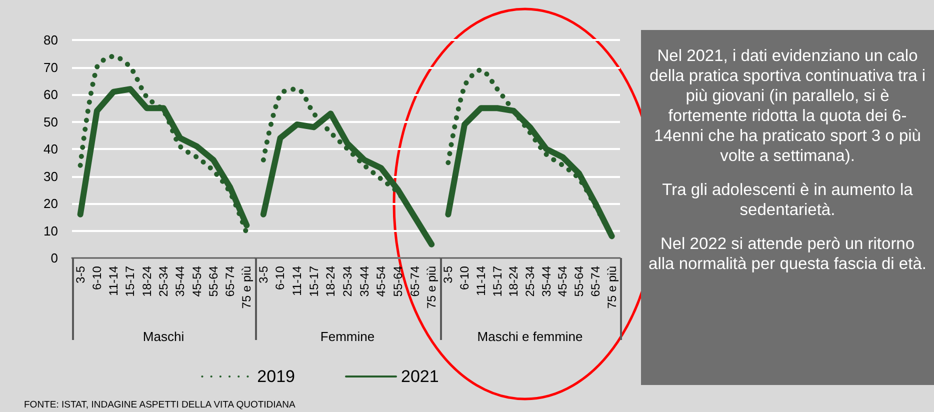 Image resolution: width=934 pixels, height=412 pixels. What do you see at coordinates (51, 203) in the screenshot?
I see `y-tick-label: 20` at bounding box center [51, 203].